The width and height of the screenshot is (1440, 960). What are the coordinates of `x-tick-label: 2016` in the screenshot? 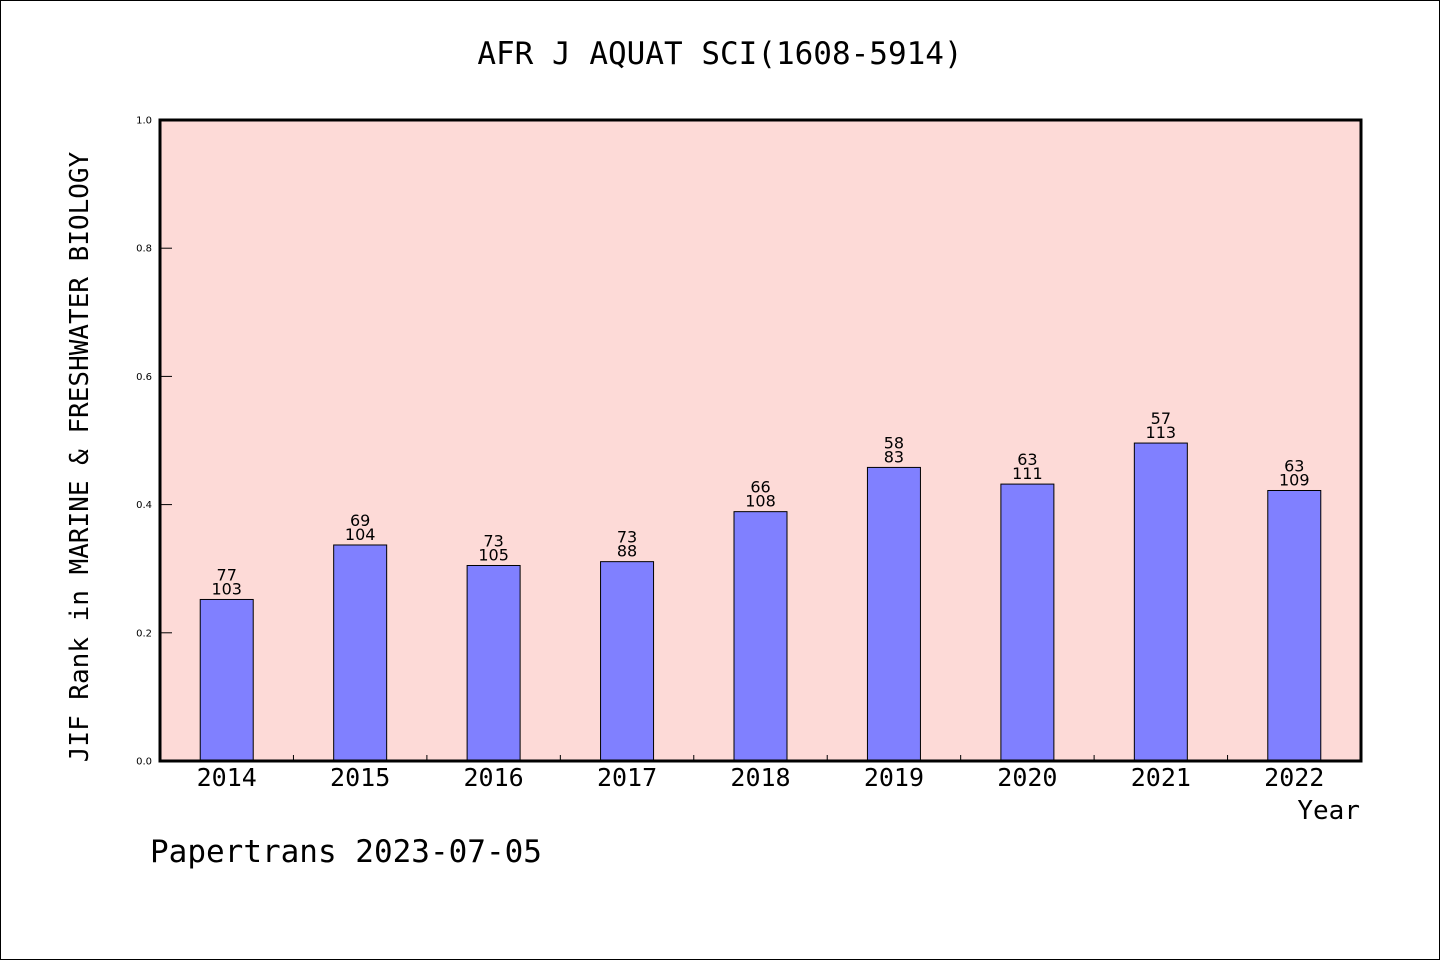 It's located at (494, 777).